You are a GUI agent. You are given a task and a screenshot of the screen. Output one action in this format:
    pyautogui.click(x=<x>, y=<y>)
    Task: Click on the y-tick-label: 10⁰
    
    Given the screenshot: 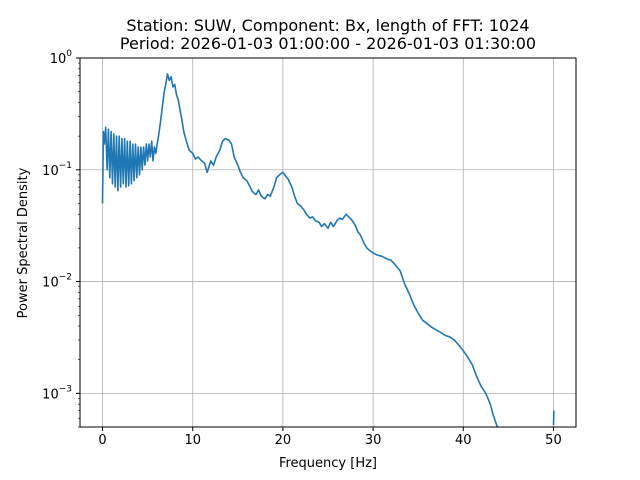 What is the action you would take?
    pyautogui.click(x=61, y=58)
    